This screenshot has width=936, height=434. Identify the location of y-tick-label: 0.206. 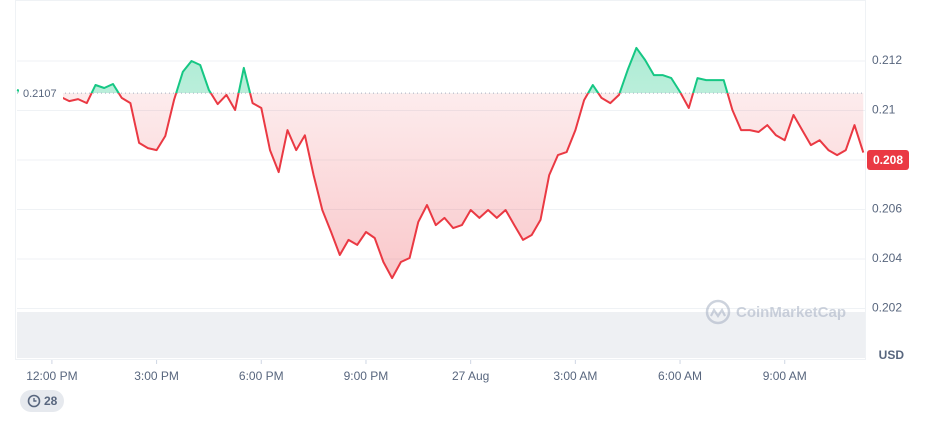
(887, 209).